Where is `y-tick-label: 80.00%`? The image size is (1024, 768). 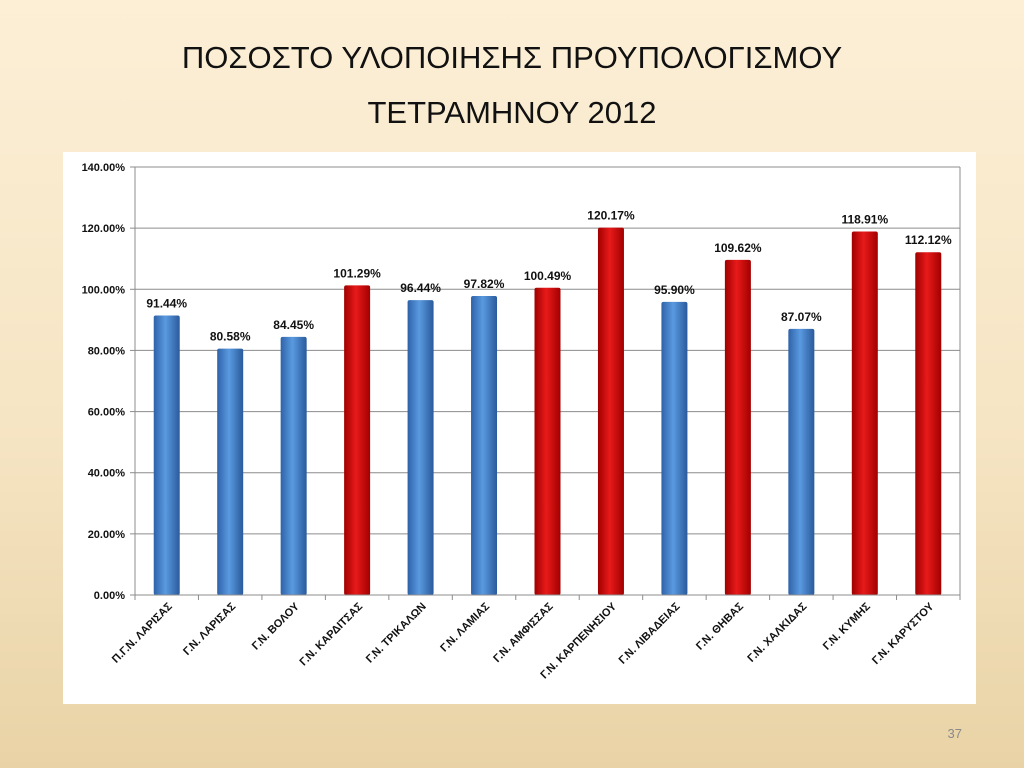
y-tick-label: 80.00% is located at coordinates (107, 351).